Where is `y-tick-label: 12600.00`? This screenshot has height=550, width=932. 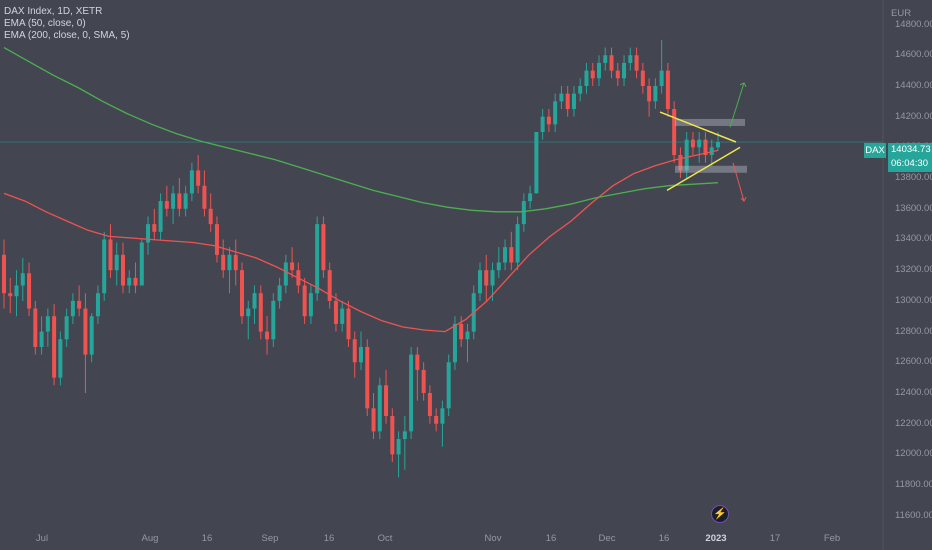
y-tick-label: 12600.00 is located at coordinates (913, 362).